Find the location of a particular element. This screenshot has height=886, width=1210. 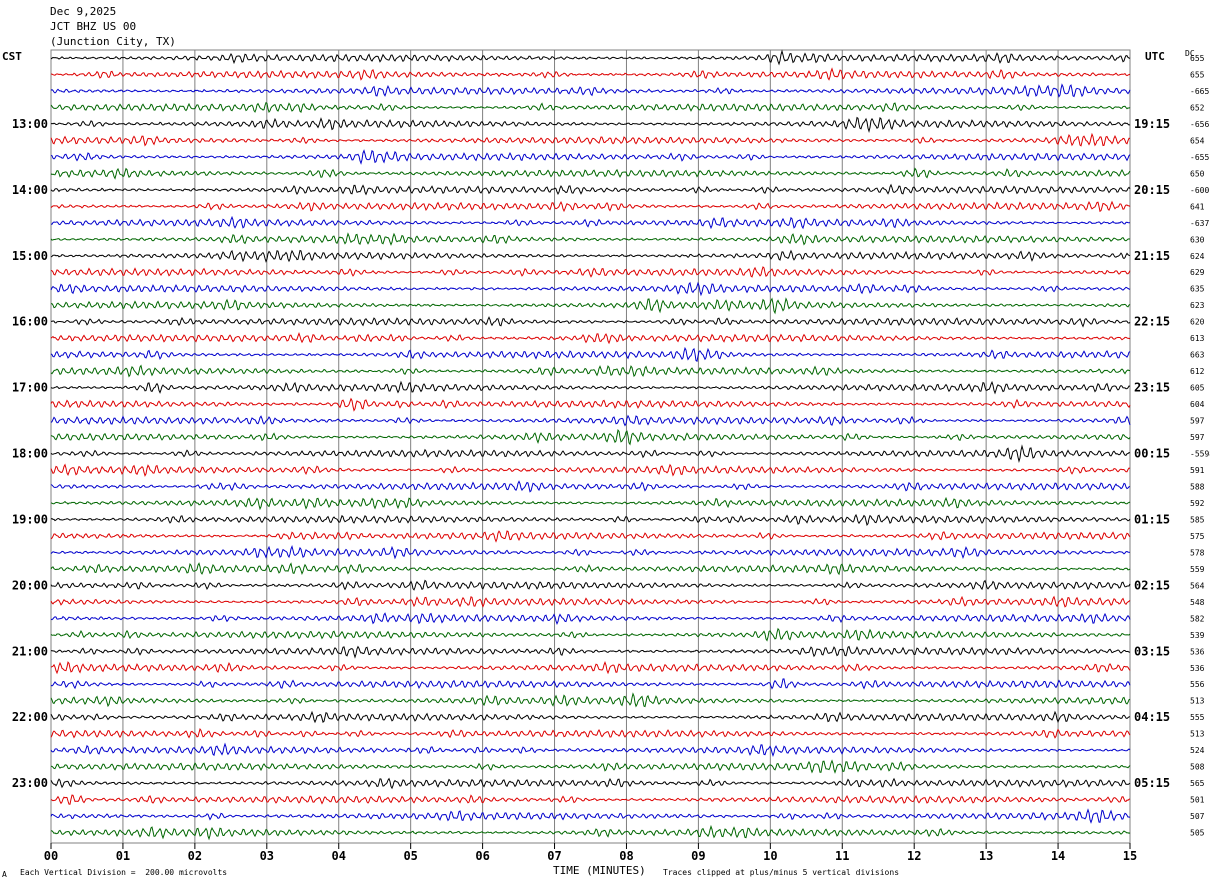

dc-offset-label: 548 is located at coordinates (1197, 602).